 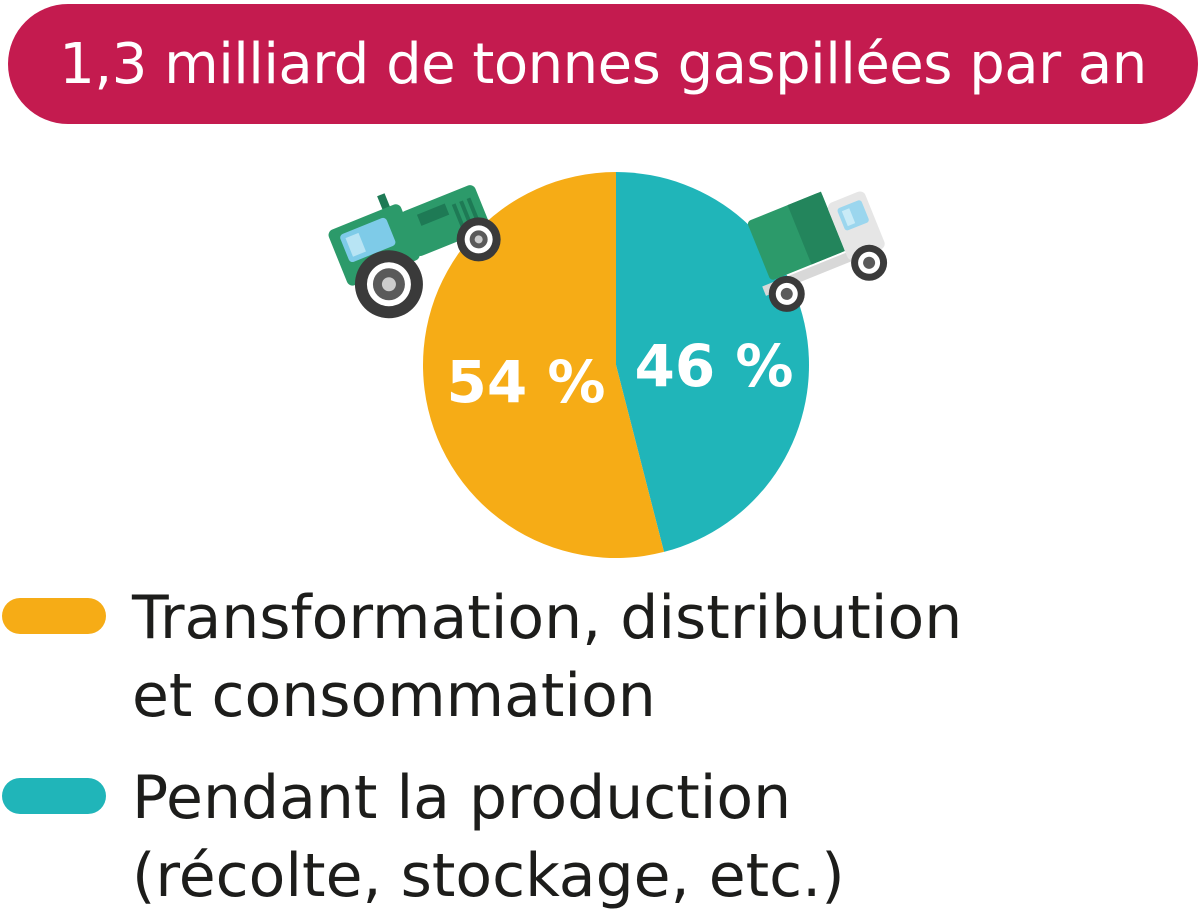 What do you see at coordinates (525, 382) in the screenshot?
I see `slice-label-transformation: 54 %` at bounding box center [525, 382].